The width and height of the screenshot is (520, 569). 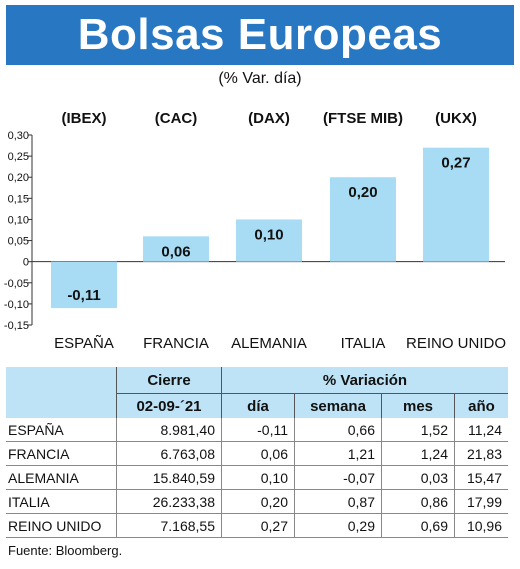 I want to click on table-row: FRANCIA 6.763,08 0,06 1,21 1,24 21,83, so click(x=257, y=453).